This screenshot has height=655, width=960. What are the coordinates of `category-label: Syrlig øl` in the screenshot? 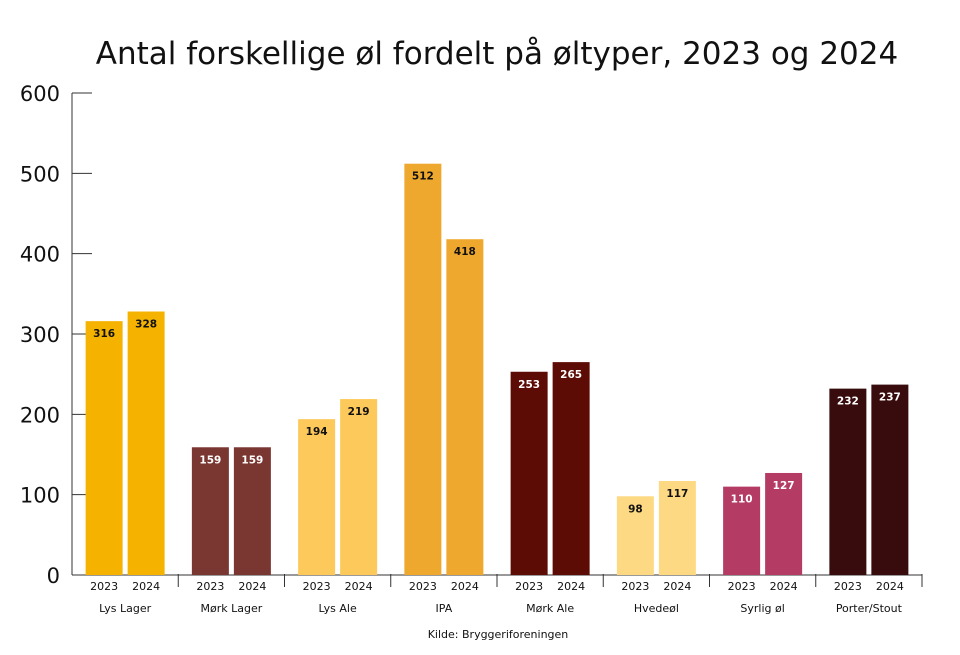 It's located at (762, 608).